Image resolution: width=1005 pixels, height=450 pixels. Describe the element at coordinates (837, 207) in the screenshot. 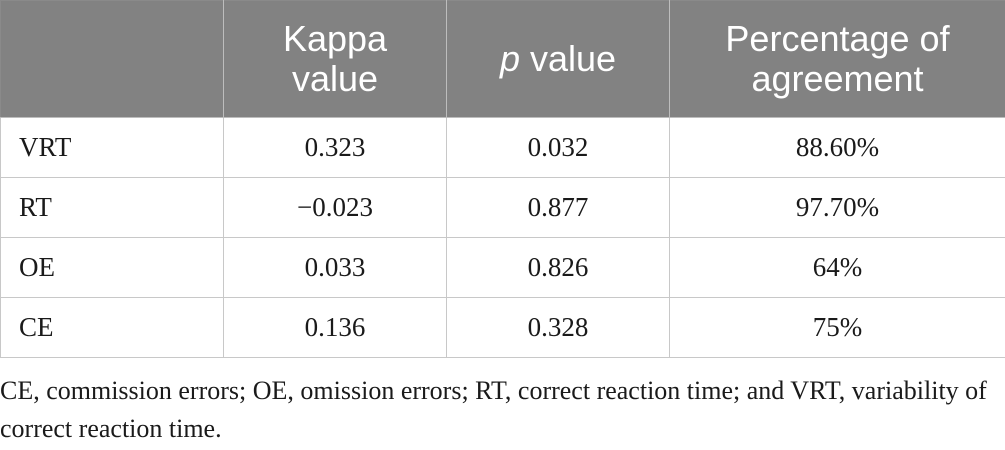

I see `agreement-cell: 97.70%` at that location.